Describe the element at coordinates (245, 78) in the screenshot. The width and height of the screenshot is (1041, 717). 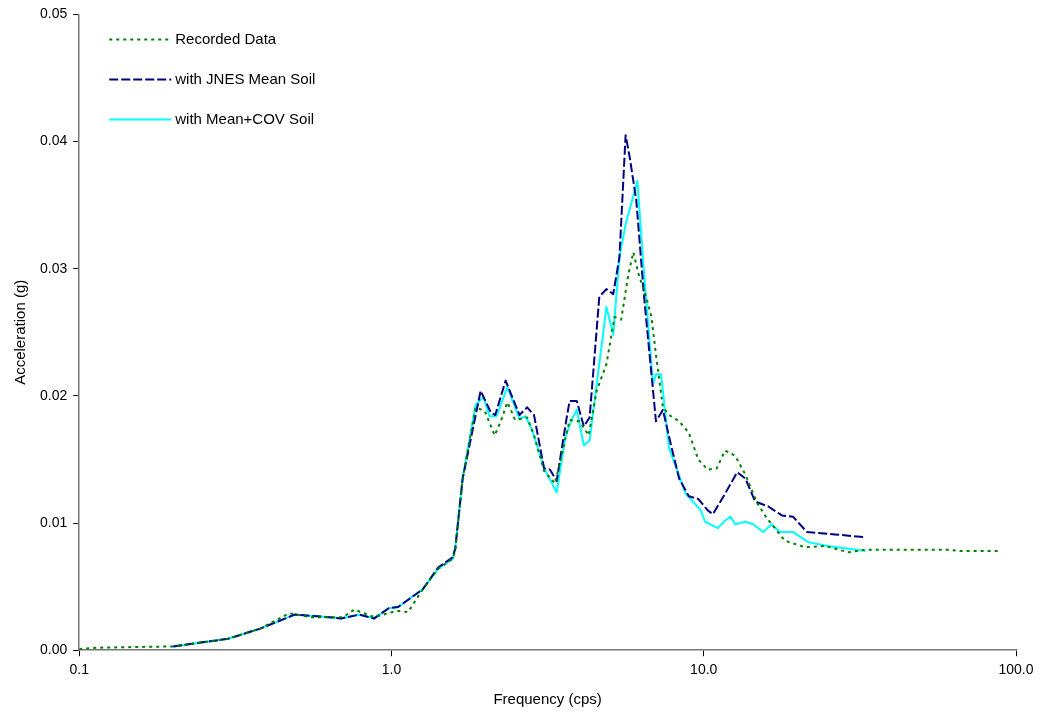
I see `legend-label: with JNES Mean Soil` at that location.